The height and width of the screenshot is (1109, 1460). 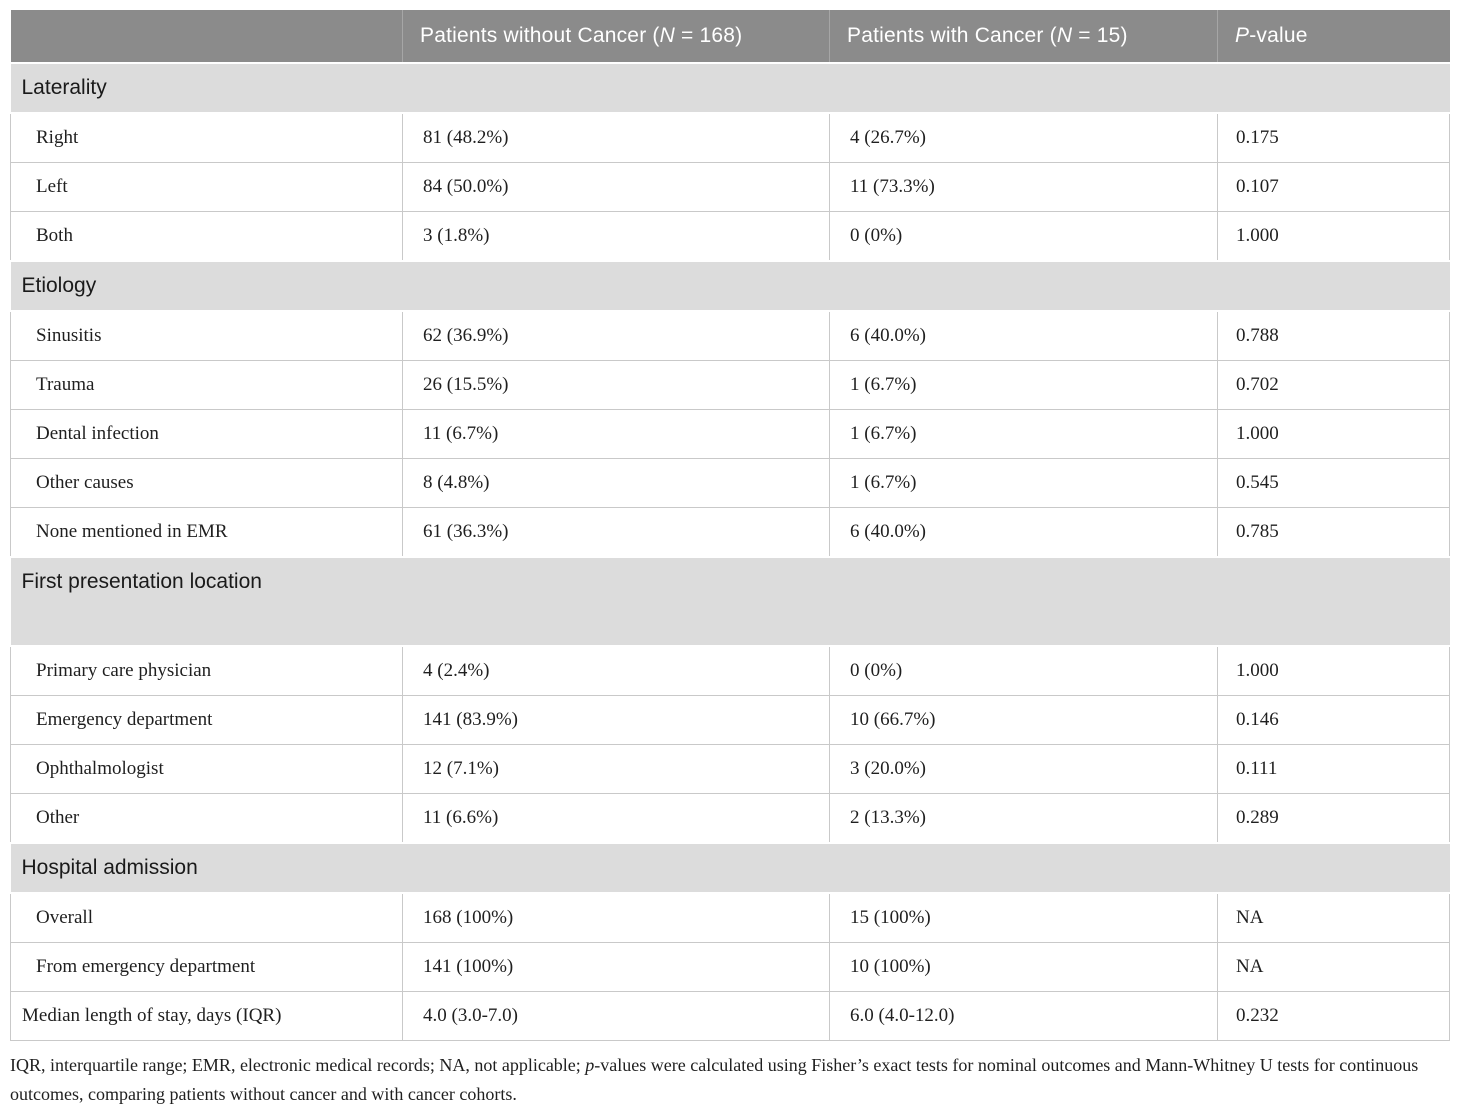 What do you see at coordinates (708, 35) in the screenshot?
I see `header-text: = 168)` at bounding box center [708, 35].